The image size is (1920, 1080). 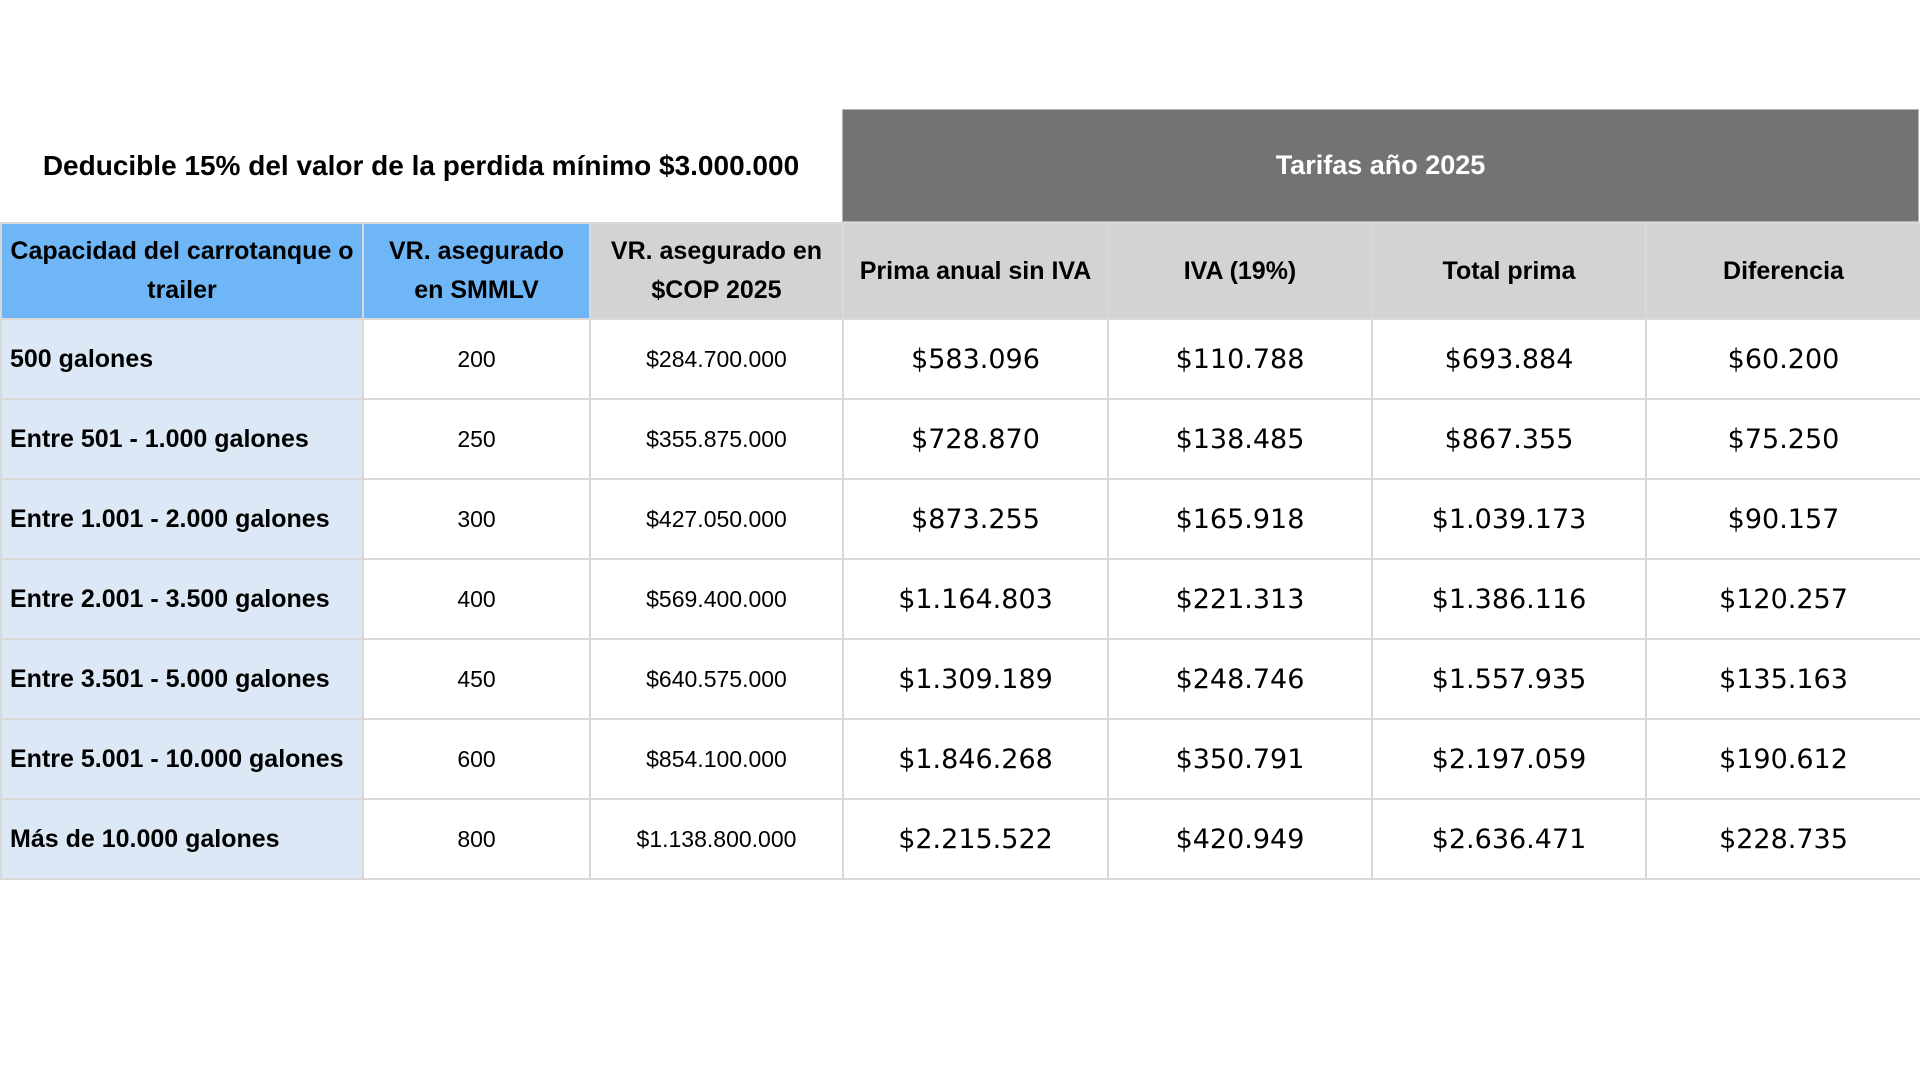 I want to click on capacity-cell: 500 galones, so click(x=182, y=359).